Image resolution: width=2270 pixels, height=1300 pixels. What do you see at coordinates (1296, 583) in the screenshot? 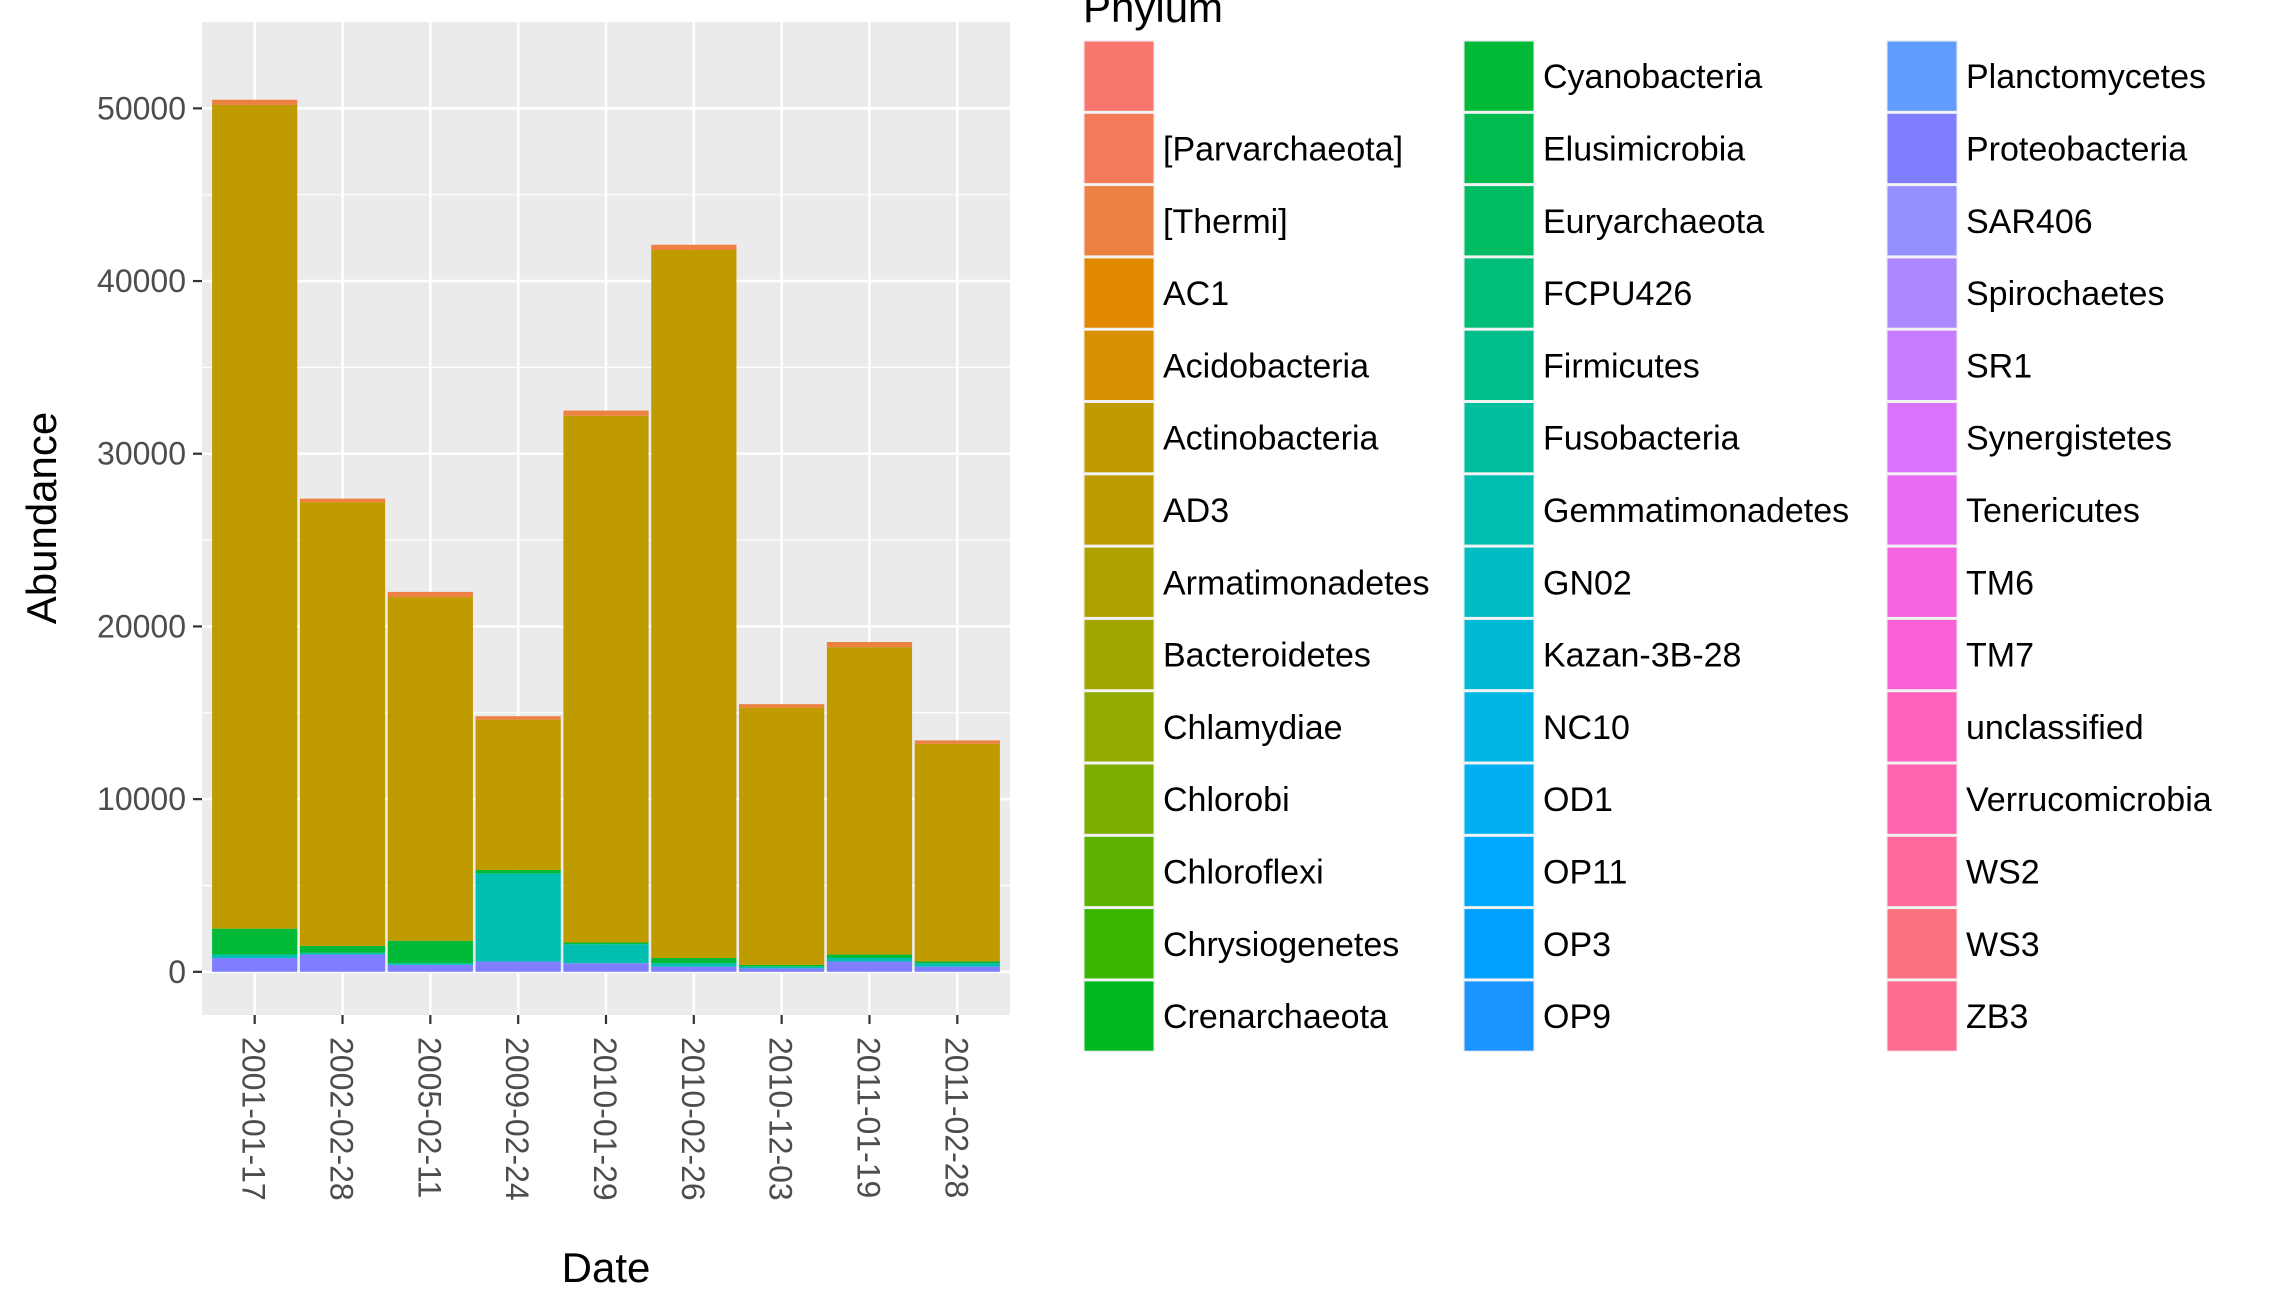
I see `legend-label: Armatimonadetes` at bounding box center [1296, 583].